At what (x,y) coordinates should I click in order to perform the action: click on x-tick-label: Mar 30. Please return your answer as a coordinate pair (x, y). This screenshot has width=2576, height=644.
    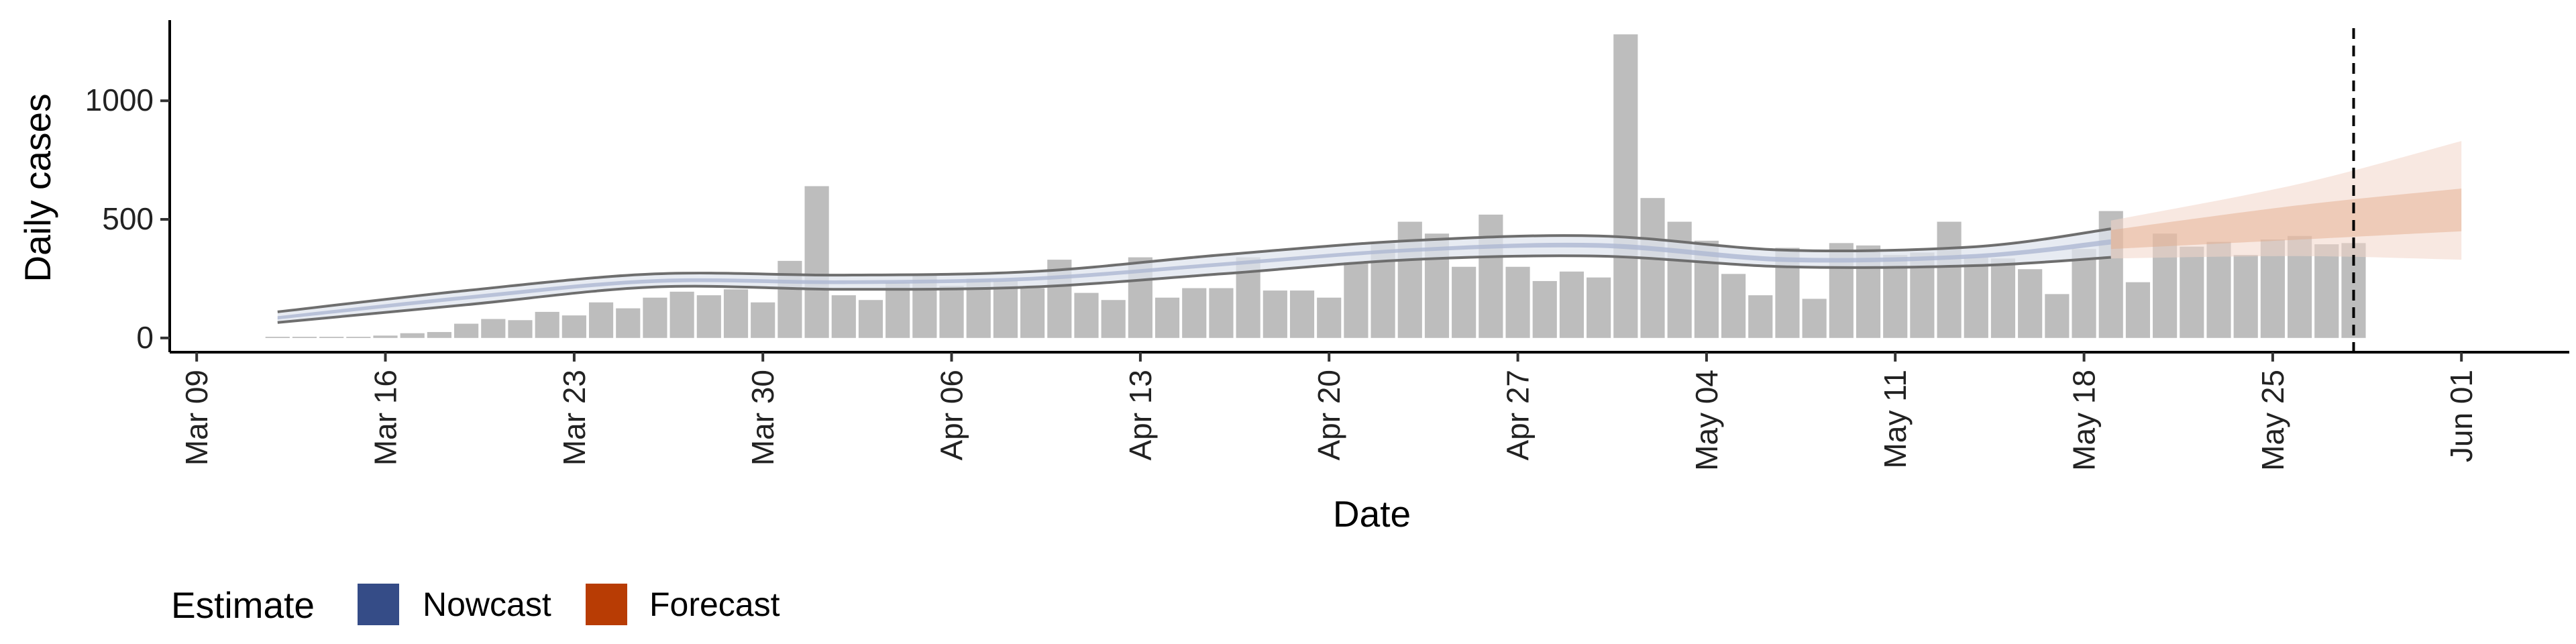
    Looking at the image, I should click on (762, 418).